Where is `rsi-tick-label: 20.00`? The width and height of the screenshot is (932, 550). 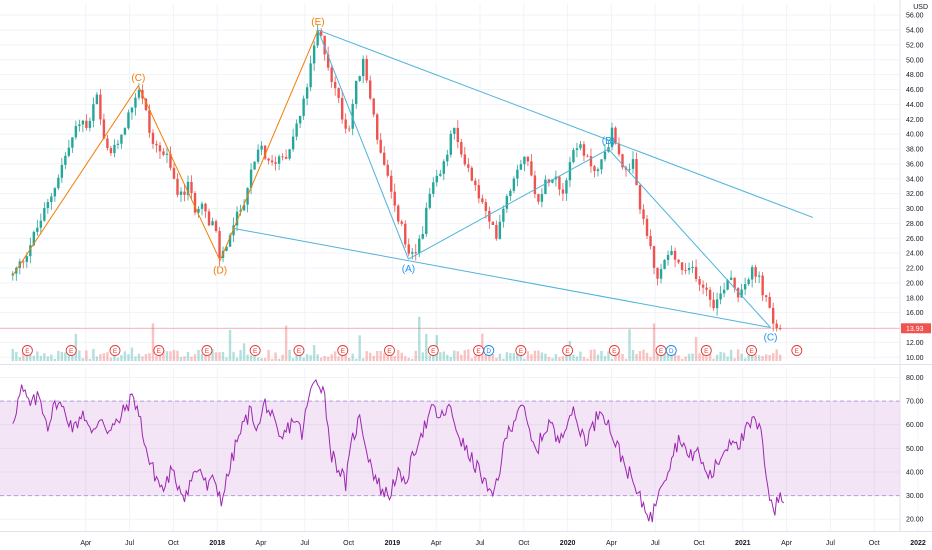 rsi-tick-label: 20.00 is located at coordinates (915, 520).